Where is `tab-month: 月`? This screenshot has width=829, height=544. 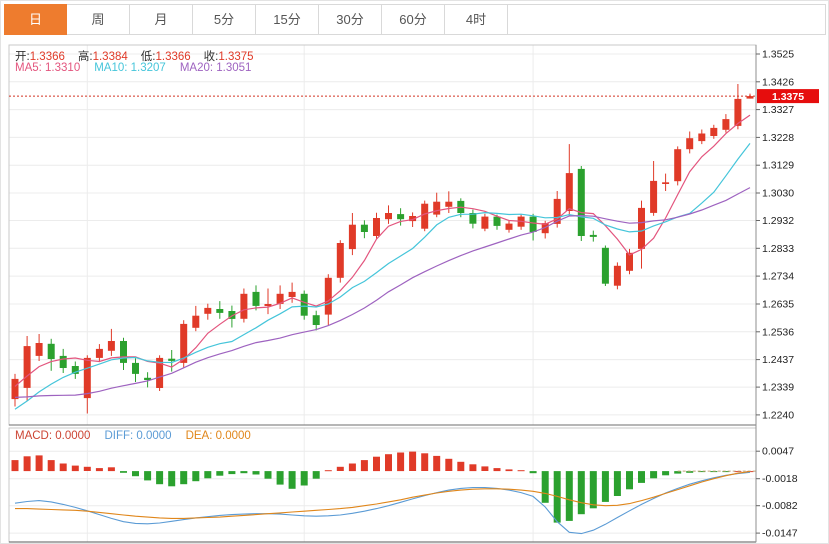
tab-month: 月 is located at coordinates (161, 19).